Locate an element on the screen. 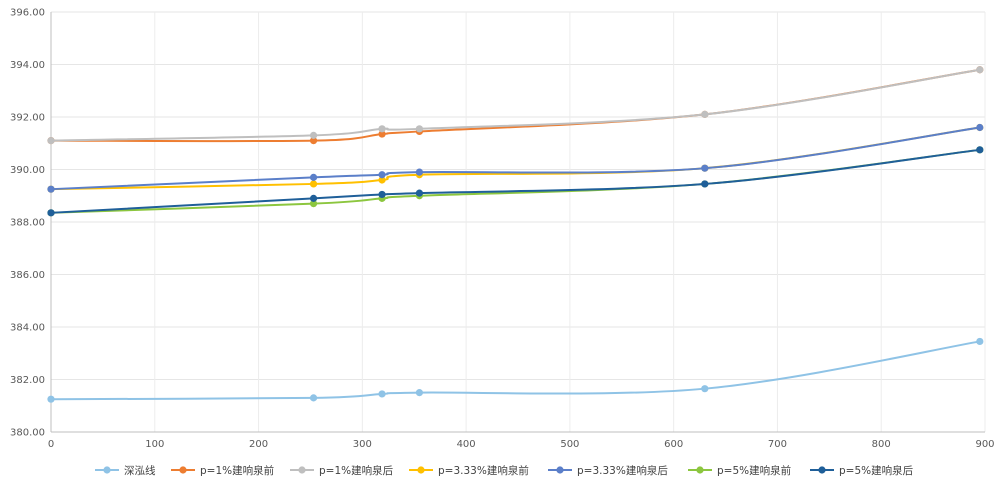 The width and height of the screenshot is (1000, 490). x-tick-label: 400 is located at coordinates (466, 444).